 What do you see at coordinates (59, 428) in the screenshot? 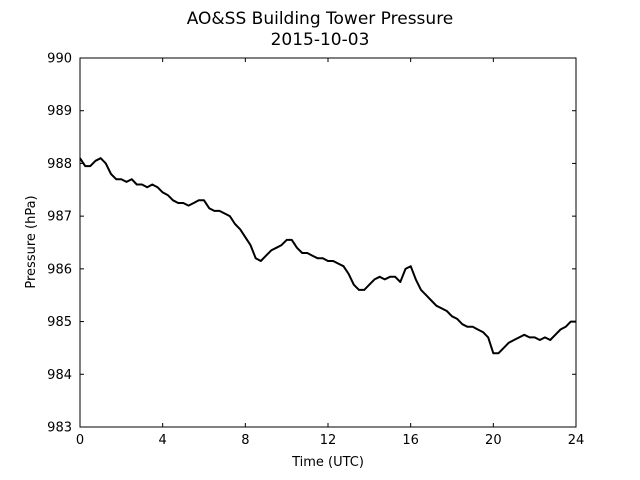
I see `y-tick-label: 983` at bounding box center [59, 428].